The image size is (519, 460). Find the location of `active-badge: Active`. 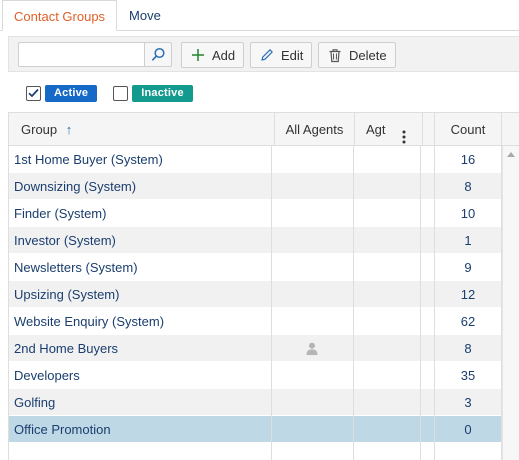

active-badge: Active is located at coordinates (71, 93).